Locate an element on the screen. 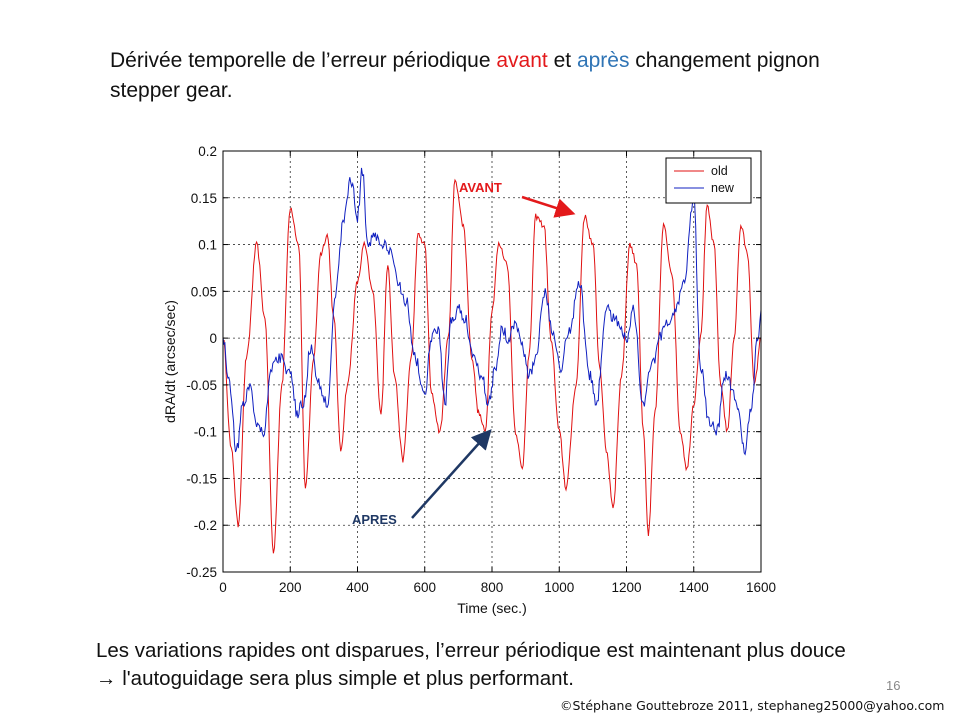 The width and height of the screenshot is (960, 720). legend-box is located at coordinates (708, 180).